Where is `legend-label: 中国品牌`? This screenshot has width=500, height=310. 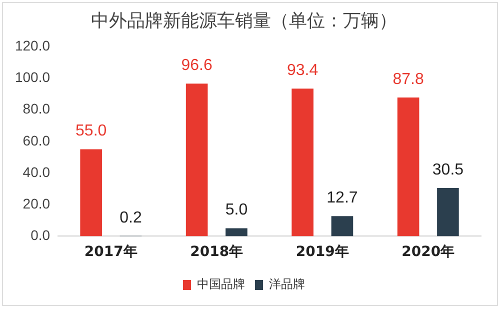 legend-label: 中国品牌 is located at coordinates (221, 284).